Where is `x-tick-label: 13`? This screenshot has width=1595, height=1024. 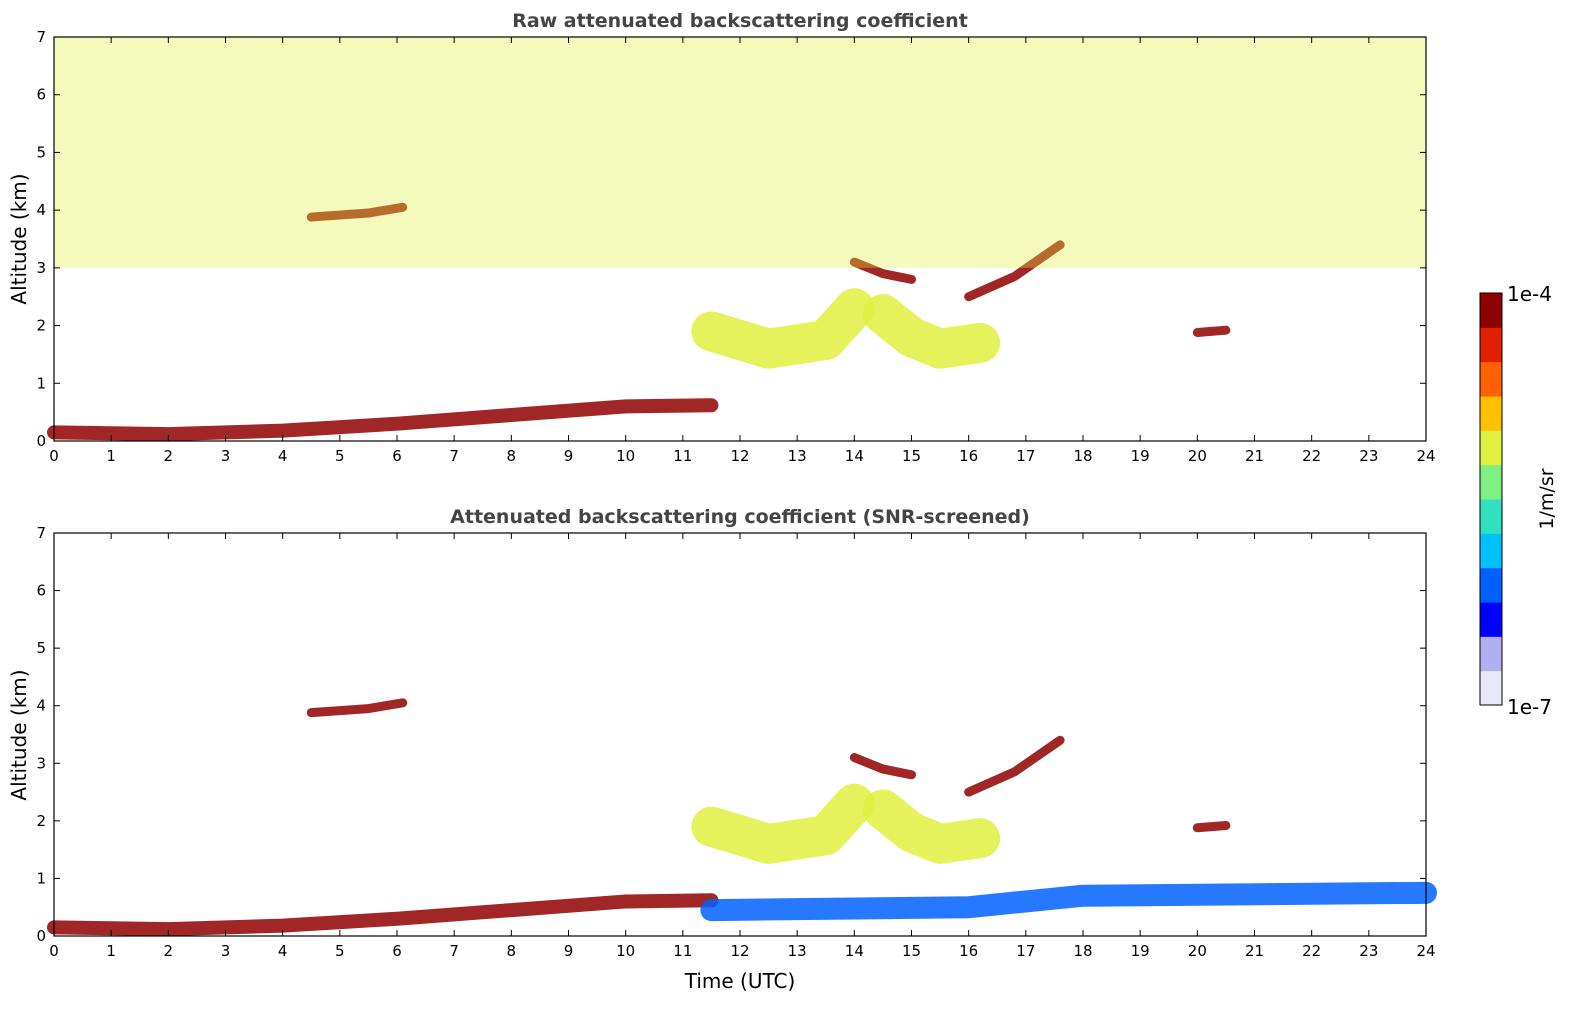 x-tick-label: 13 is located at coordinates (797, 951).